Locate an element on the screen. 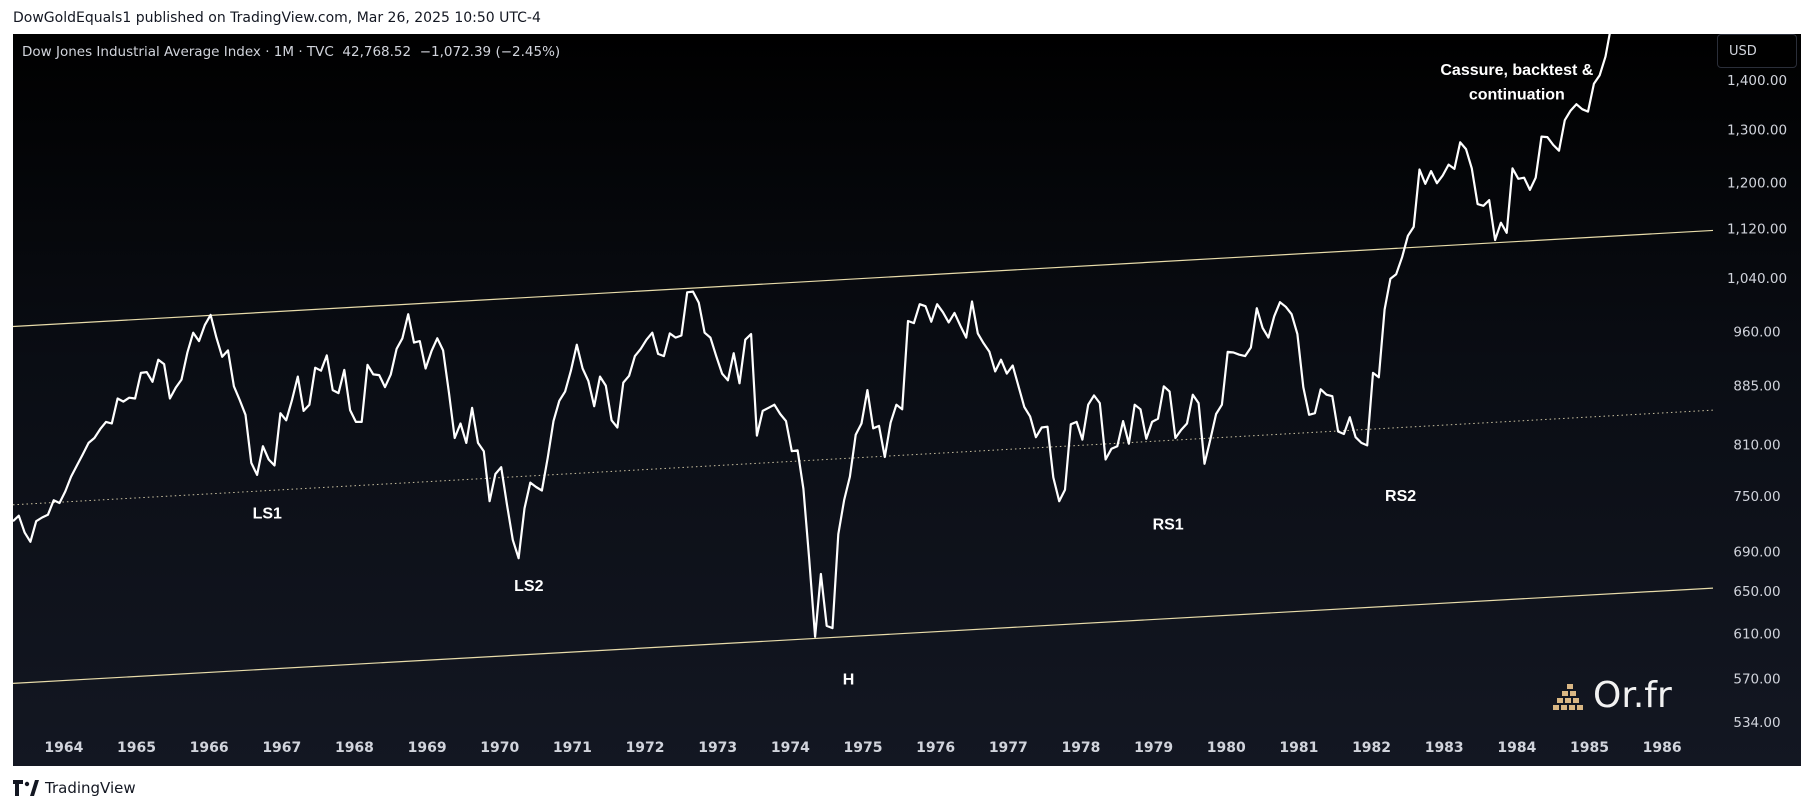 This screenshot has height=810, width=1815. channel-line-upper is located at coordinates (863, 278).